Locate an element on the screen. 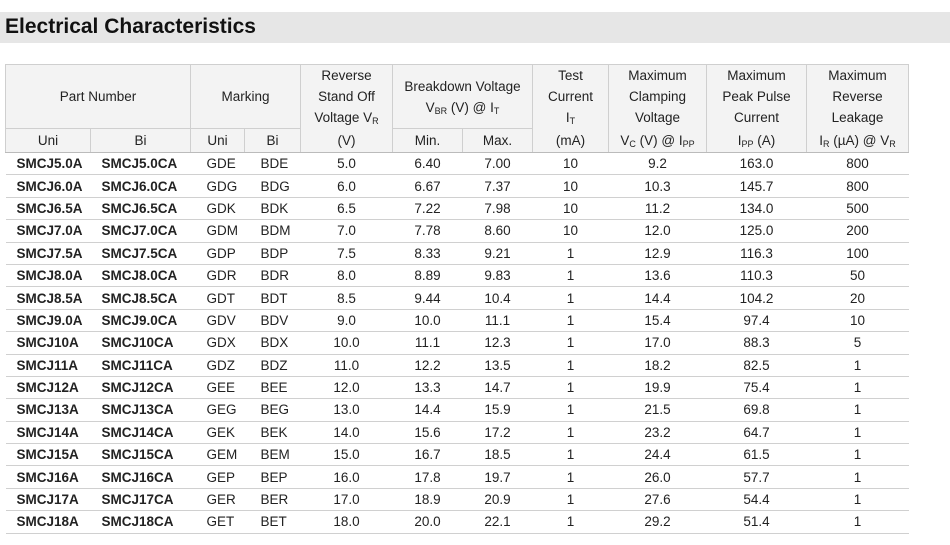 This screenshot has height=545, width=950. value-cell: 7.37 is located at coordinates (497, 186).